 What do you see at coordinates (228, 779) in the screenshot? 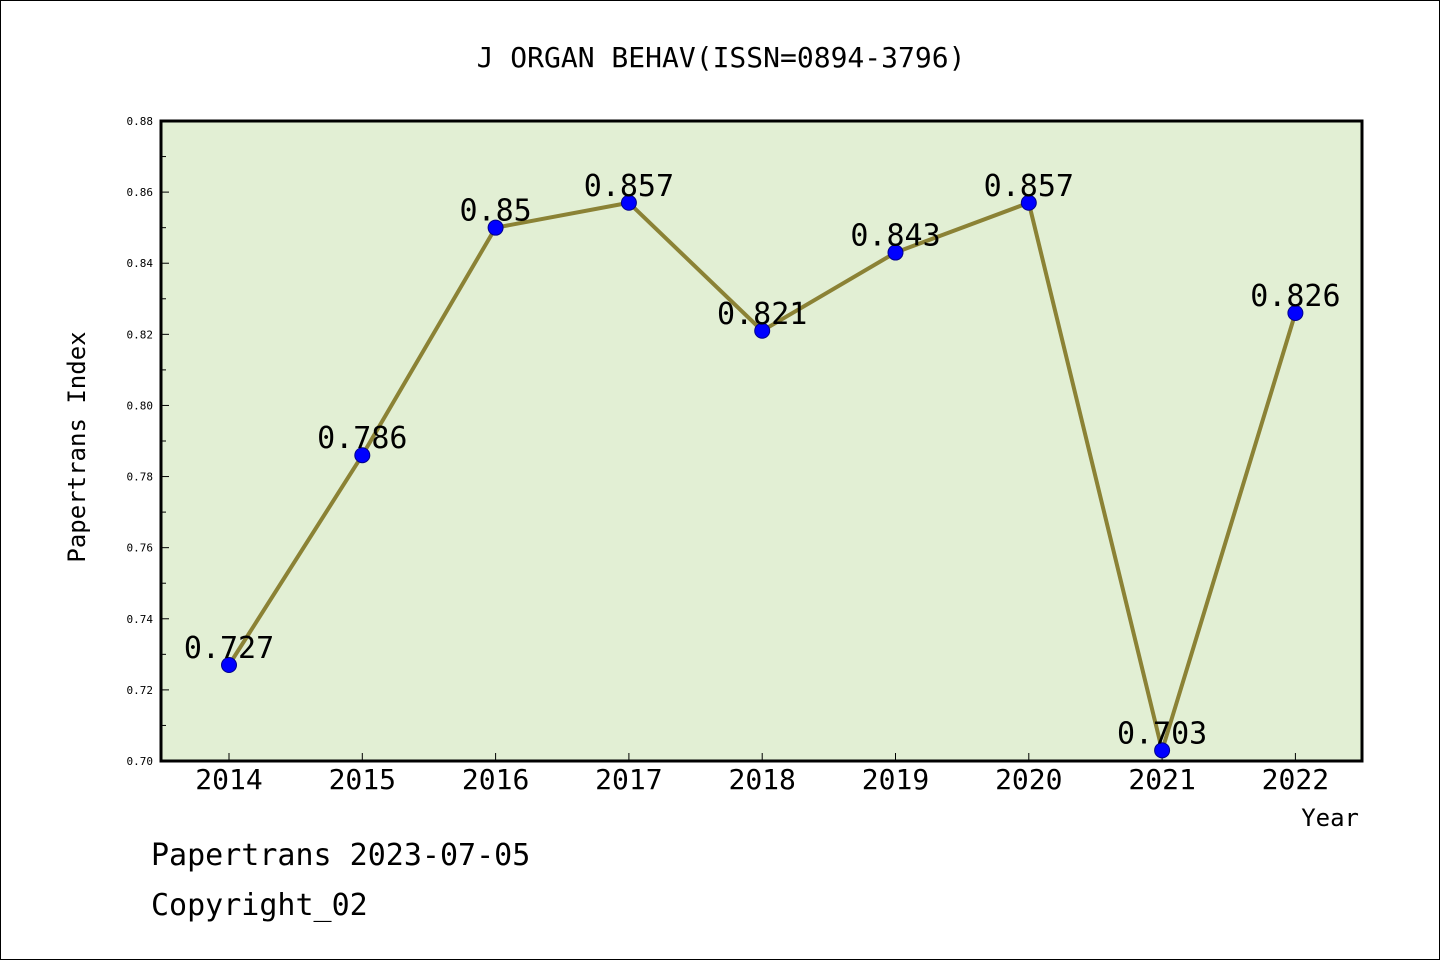
I see `x-tick-label: 2014` at bounding box center [228, 779].